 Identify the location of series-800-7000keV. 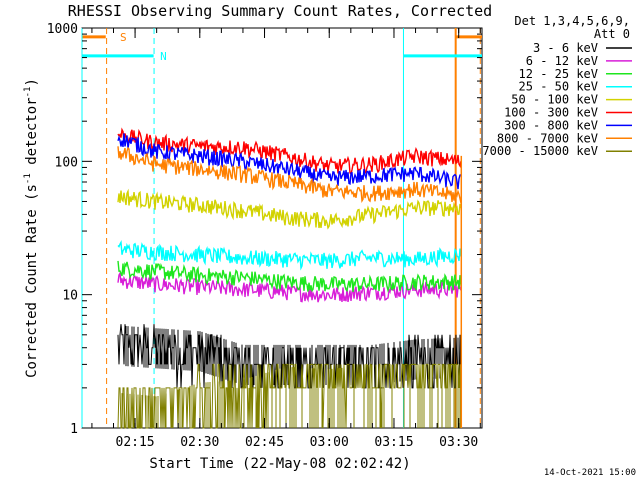
(289, 175).